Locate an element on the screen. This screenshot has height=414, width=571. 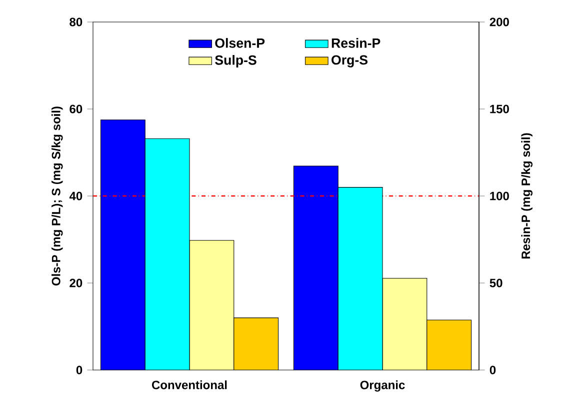
y2-tick-label: 100 is located at coordinates (499, 196).